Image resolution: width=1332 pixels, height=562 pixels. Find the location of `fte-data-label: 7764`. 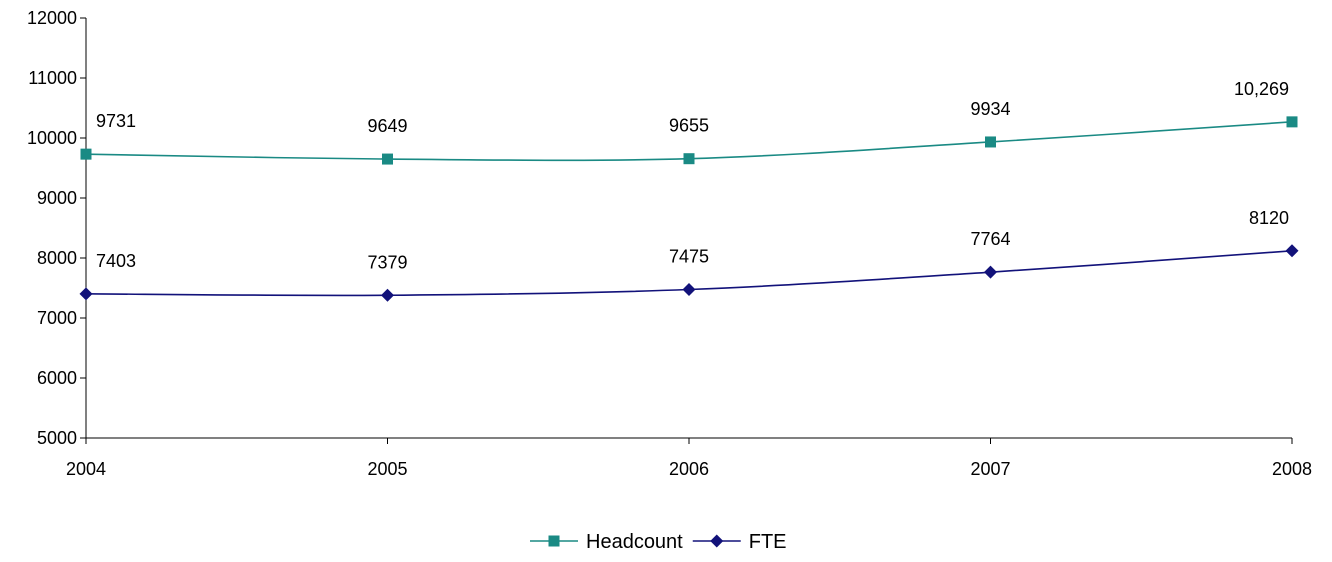

fte-data-label: 7764 is located at coordinates (990, 239).